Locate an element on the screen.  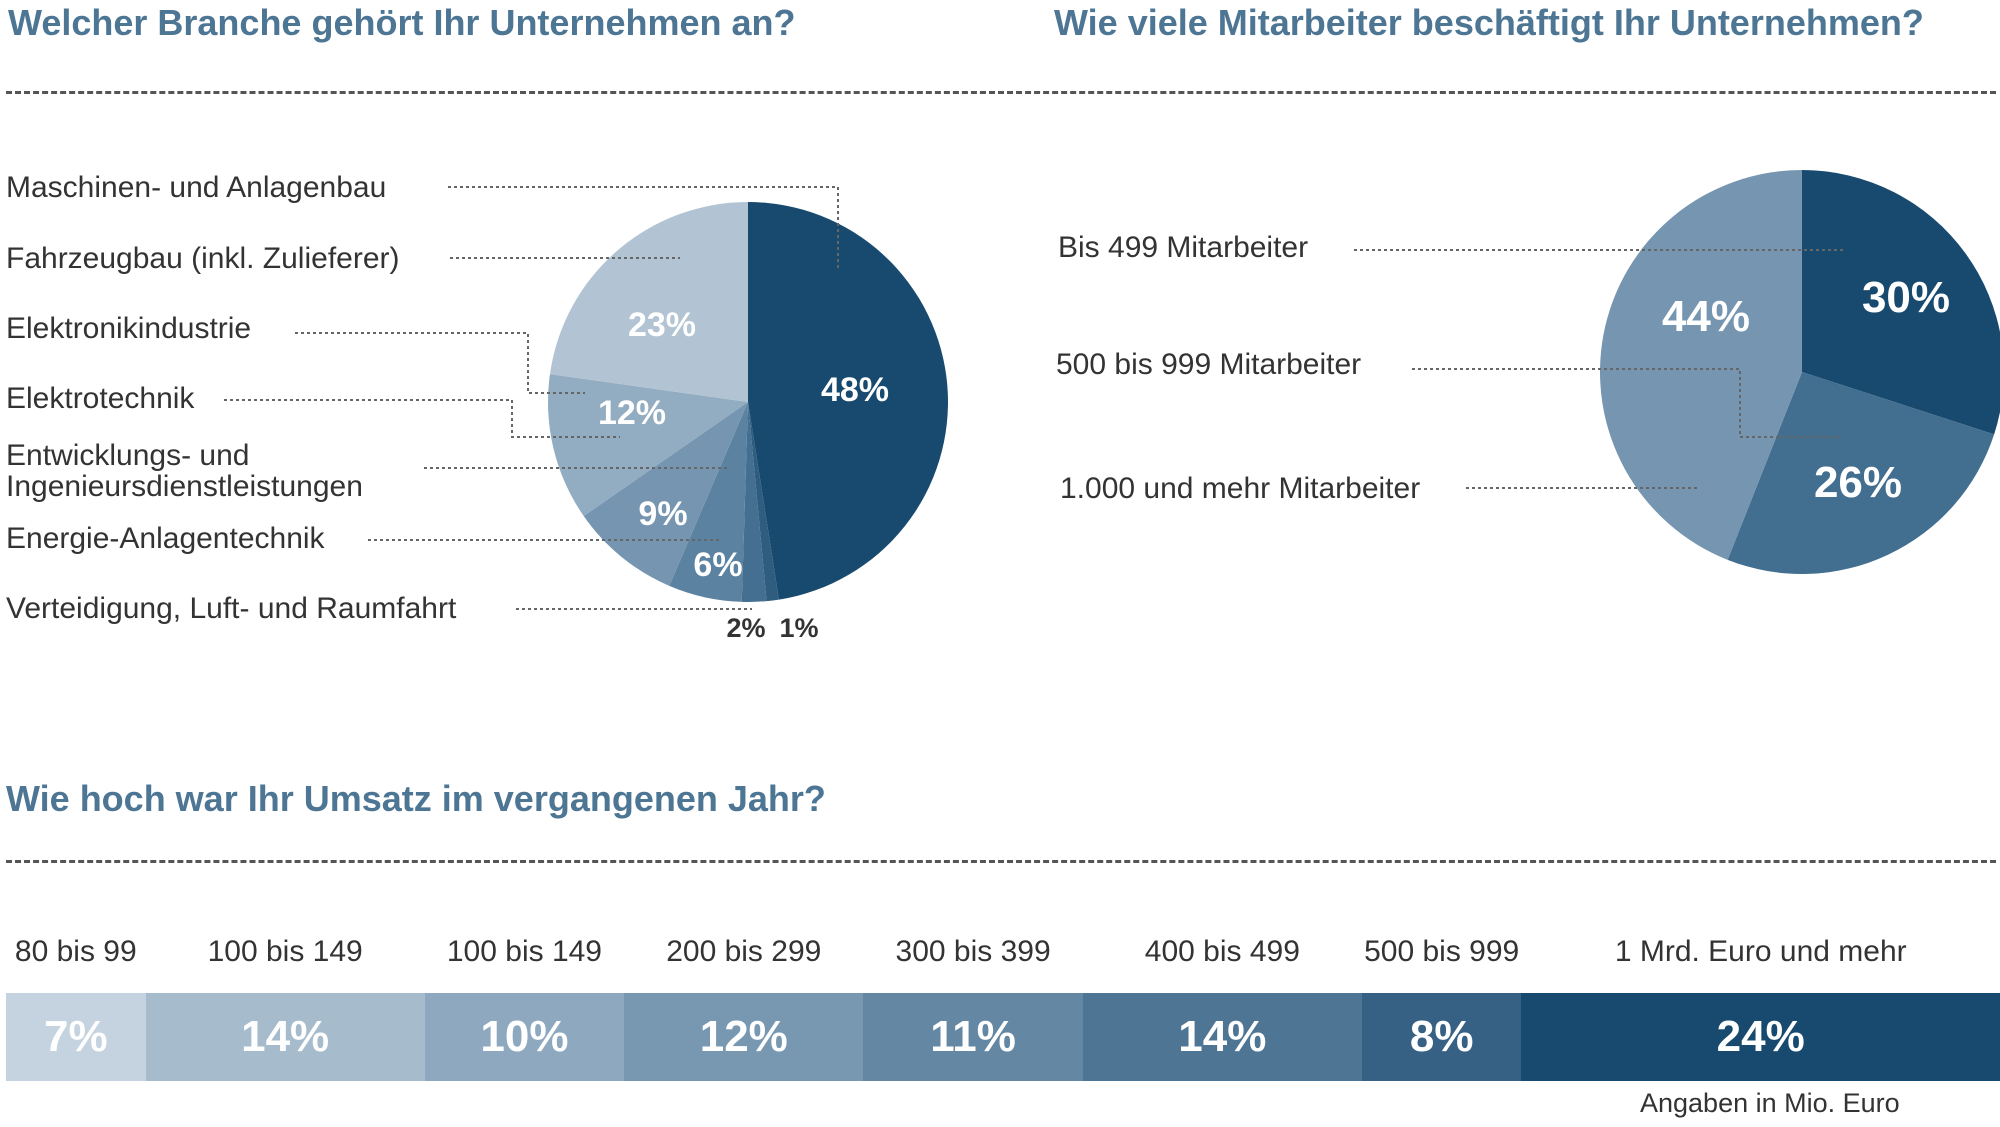
label-verteidigung: Verteidigung, Luft- und Raumfahrt is located at coordinates (231, 608).